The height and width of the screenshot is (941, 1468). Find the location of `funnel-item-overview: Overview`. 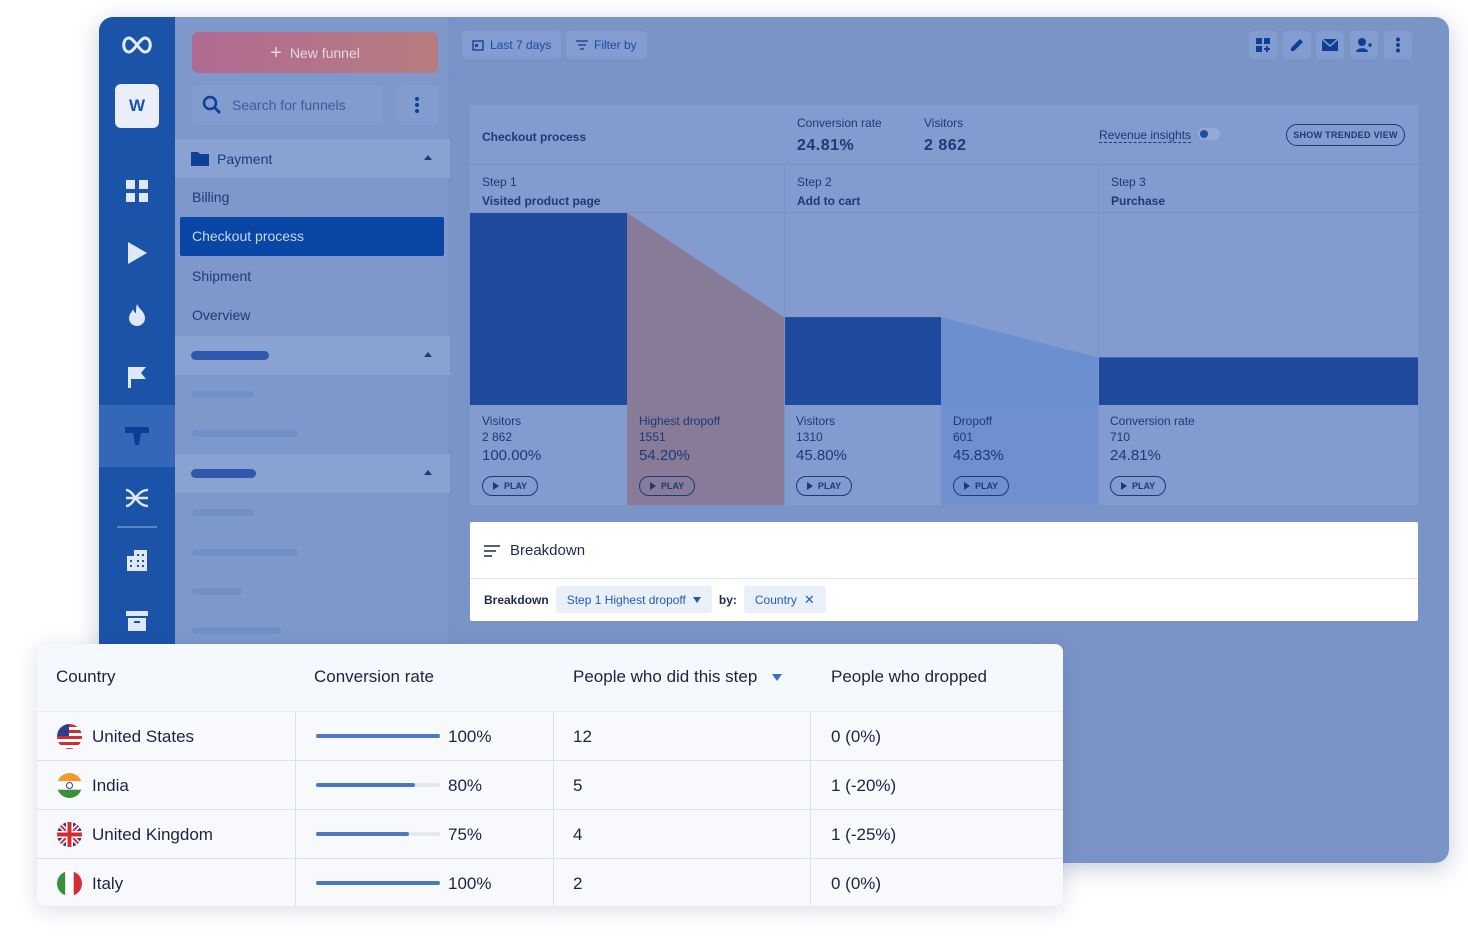

funnel-item-overview: Overview is located at coordinates (221, 315).